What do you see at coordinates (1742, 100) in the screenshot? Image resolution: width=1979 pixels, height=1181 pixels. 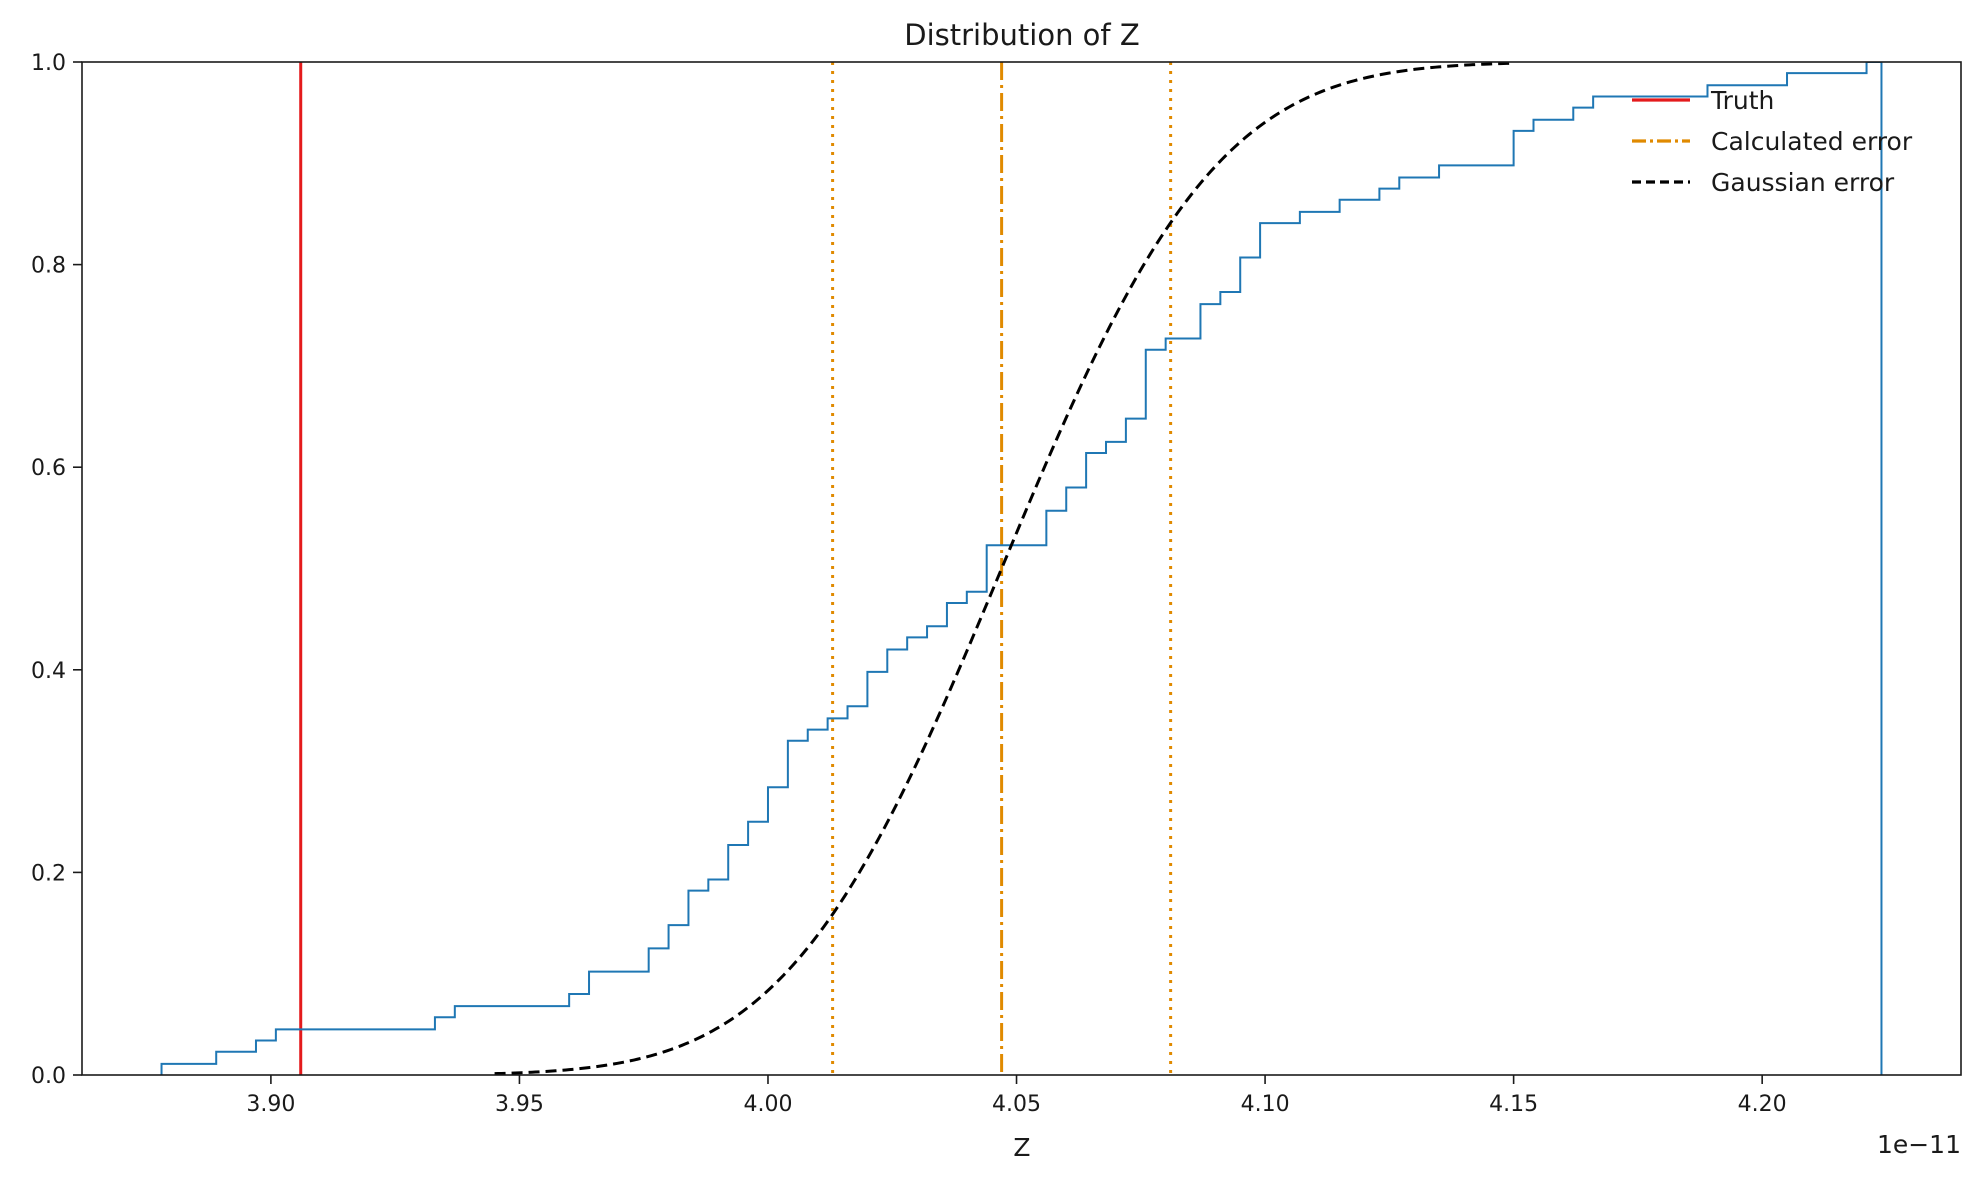 I see `legend-label: Truth` at bounding box center [1742, 100].